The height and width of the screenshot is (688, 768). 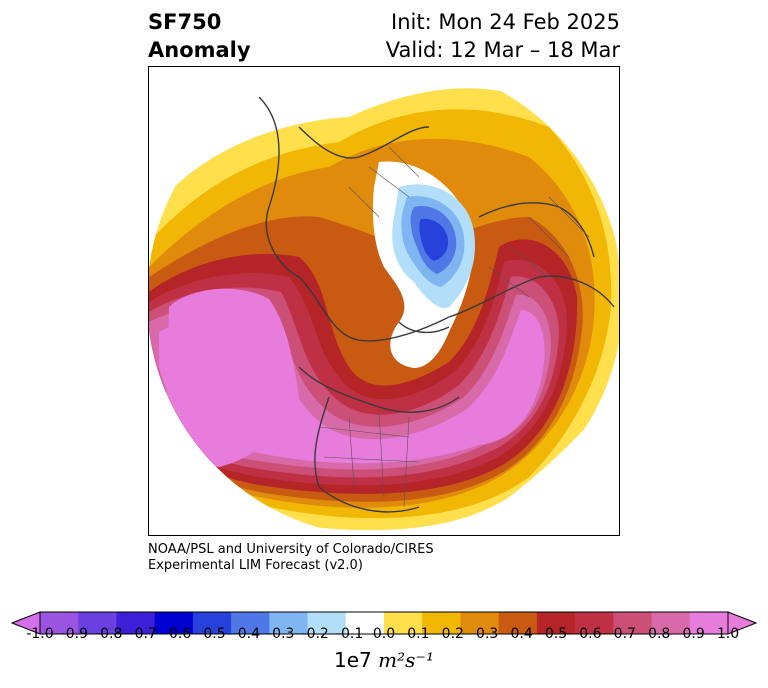 I want to click on colorbar-tick-label: 0.7, so click(x=624, y=634).